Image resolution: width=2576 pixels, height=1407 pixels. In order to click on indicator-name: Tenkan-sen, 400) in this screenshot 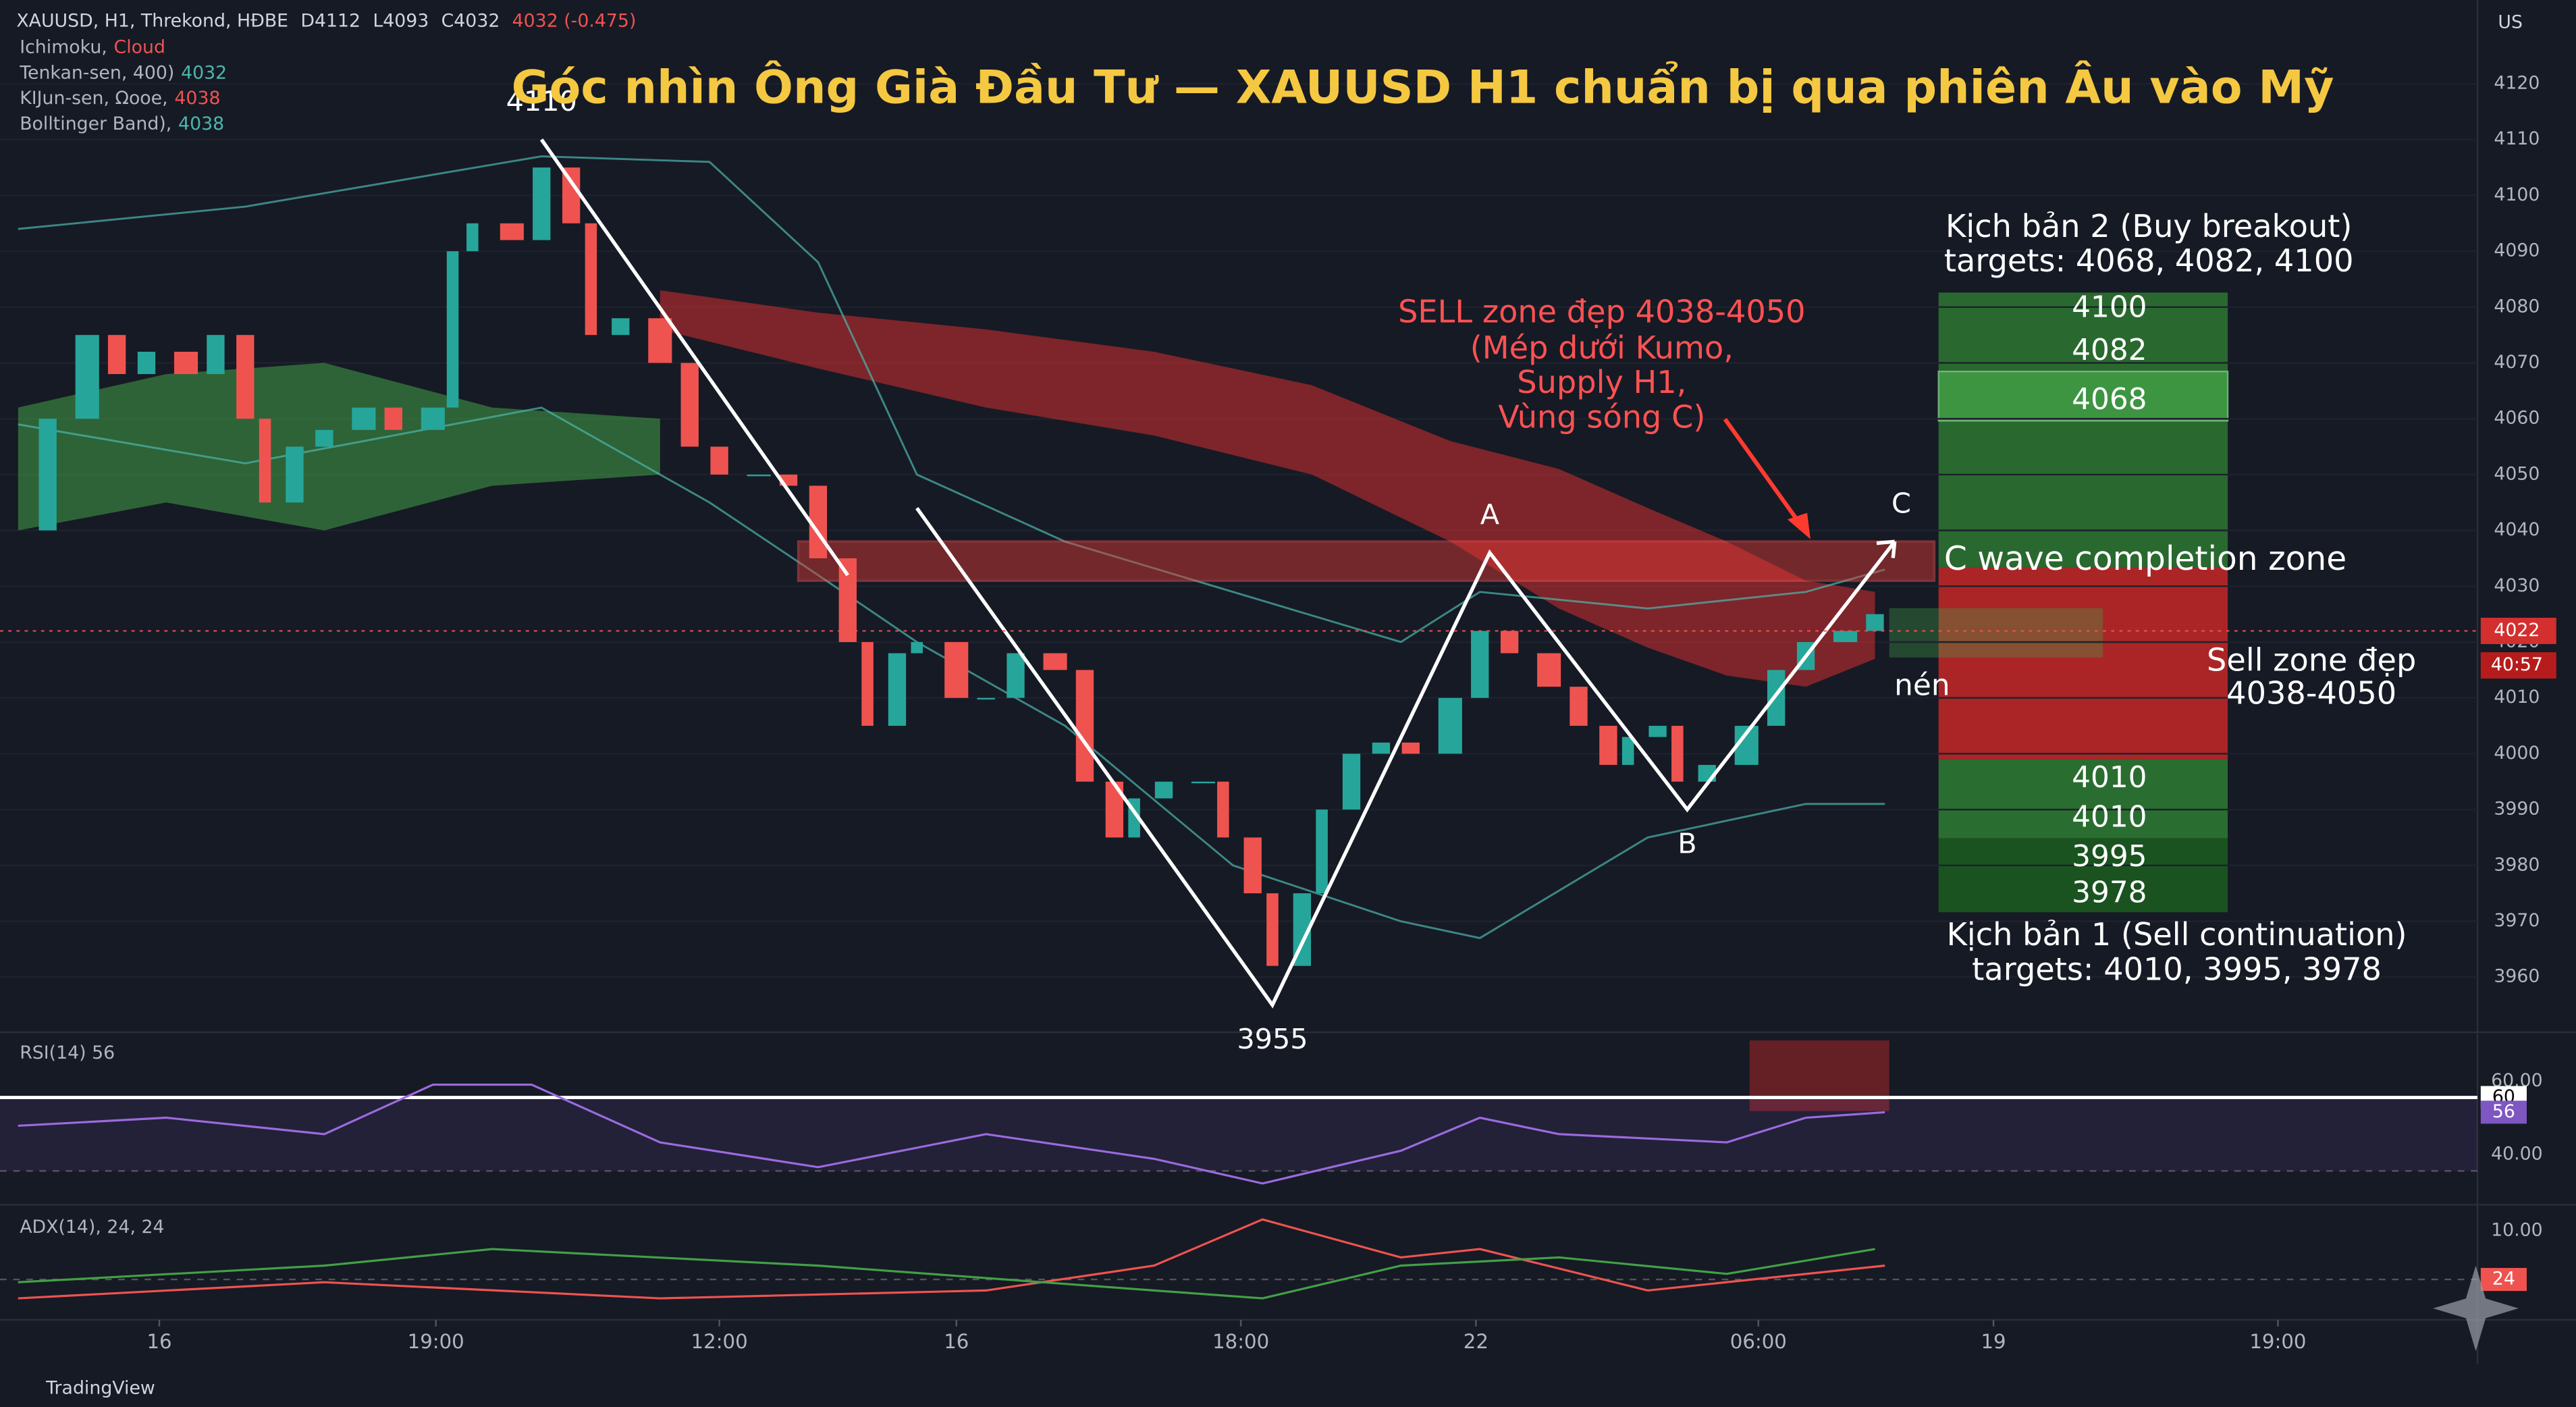, I will do `click(96, 72)`.